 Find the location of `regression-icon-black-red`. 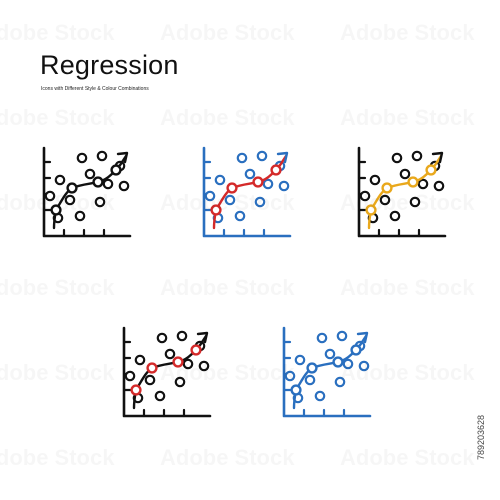

regression-icon-black-red is located at coordinates (165, 373).